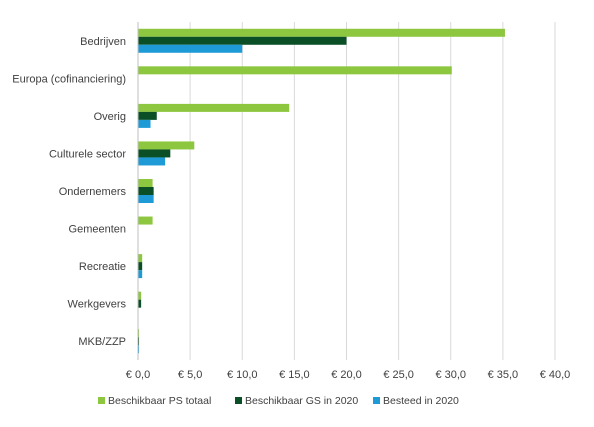 This screenshot has height=427, width=594. I want to click on x-tick-label: € 20,0, so click(346, 375).